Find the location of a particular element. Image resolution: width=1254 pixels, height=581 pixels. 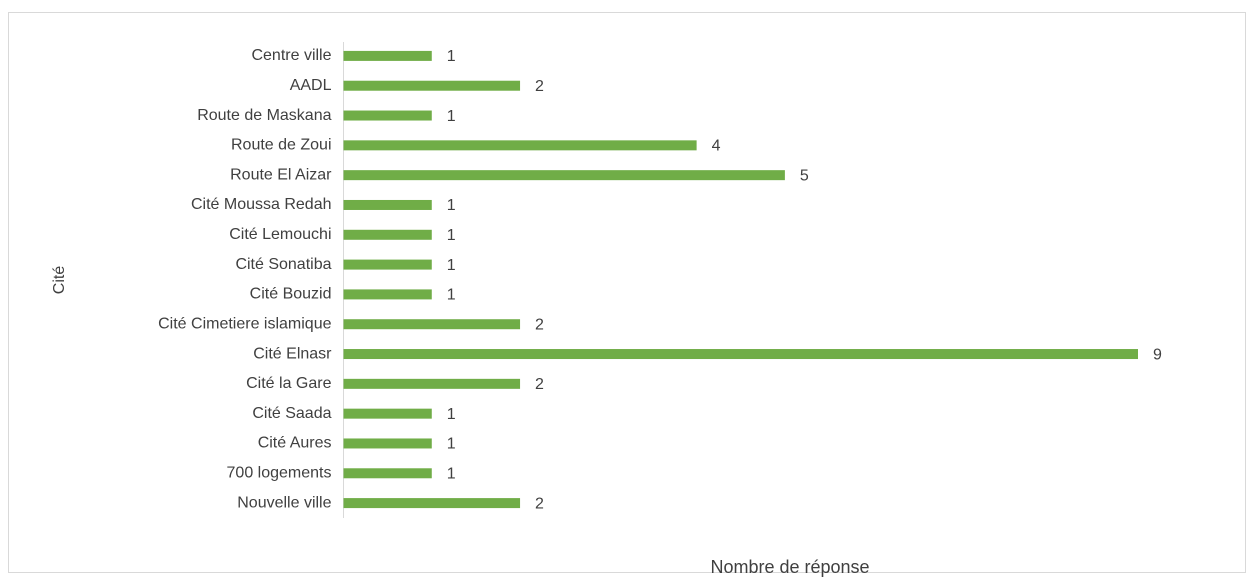

y-tick-label: Cité Sonatiba is located at coordinates (283, 264).